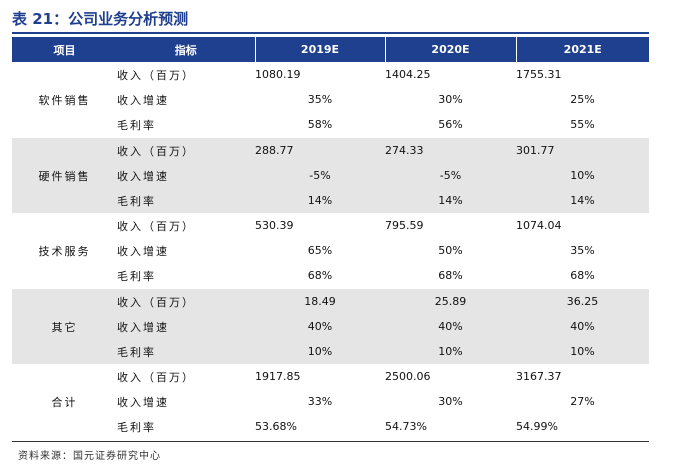 This screenshot has width=676, height=469. I want to click on value-cell: 54.73%, so click(406, 426).